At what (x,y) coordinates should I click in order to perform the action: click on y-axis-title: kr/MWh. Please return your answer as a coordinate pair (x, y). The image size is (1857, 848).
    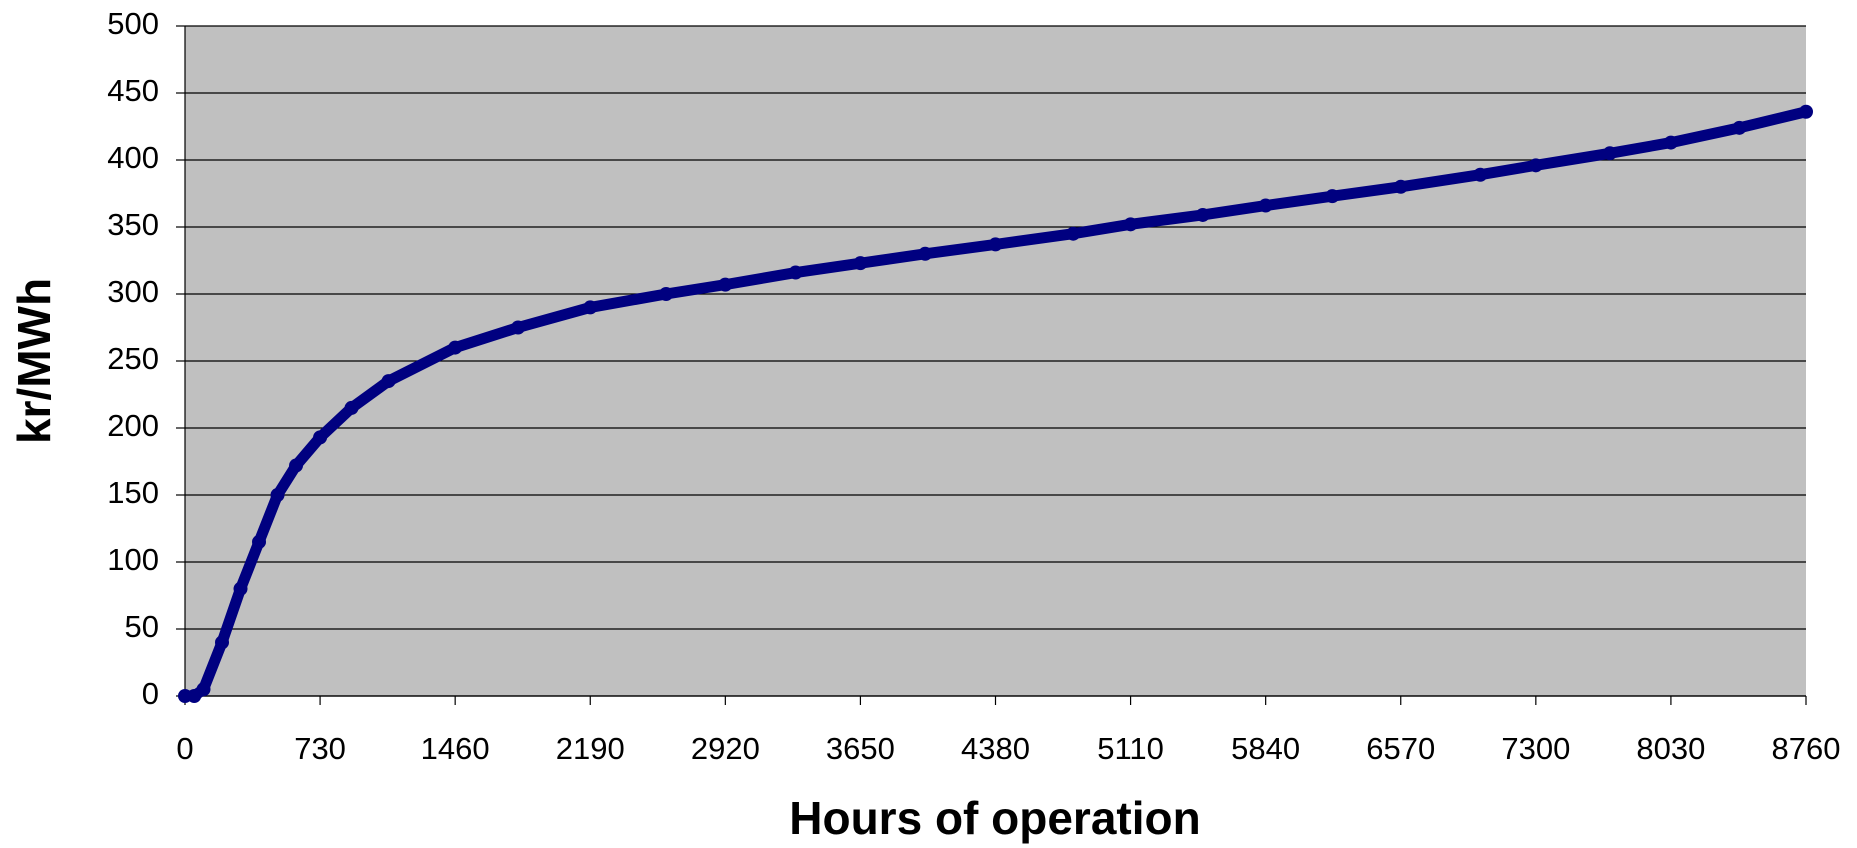
    Looking at the image, I should click on (34, 361).